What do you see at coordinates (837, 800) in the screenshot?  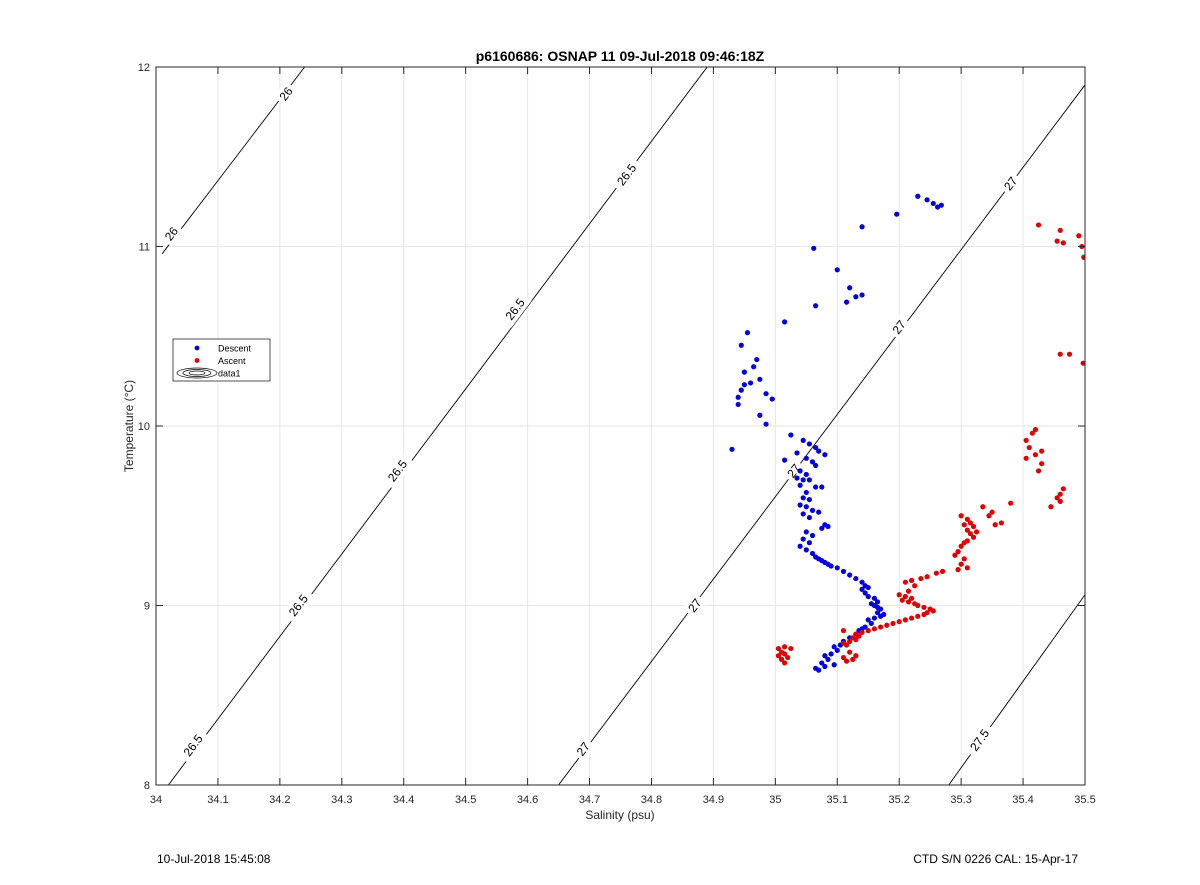 I see `x-tick-label: 35.1` at bounding box center [837, 800].